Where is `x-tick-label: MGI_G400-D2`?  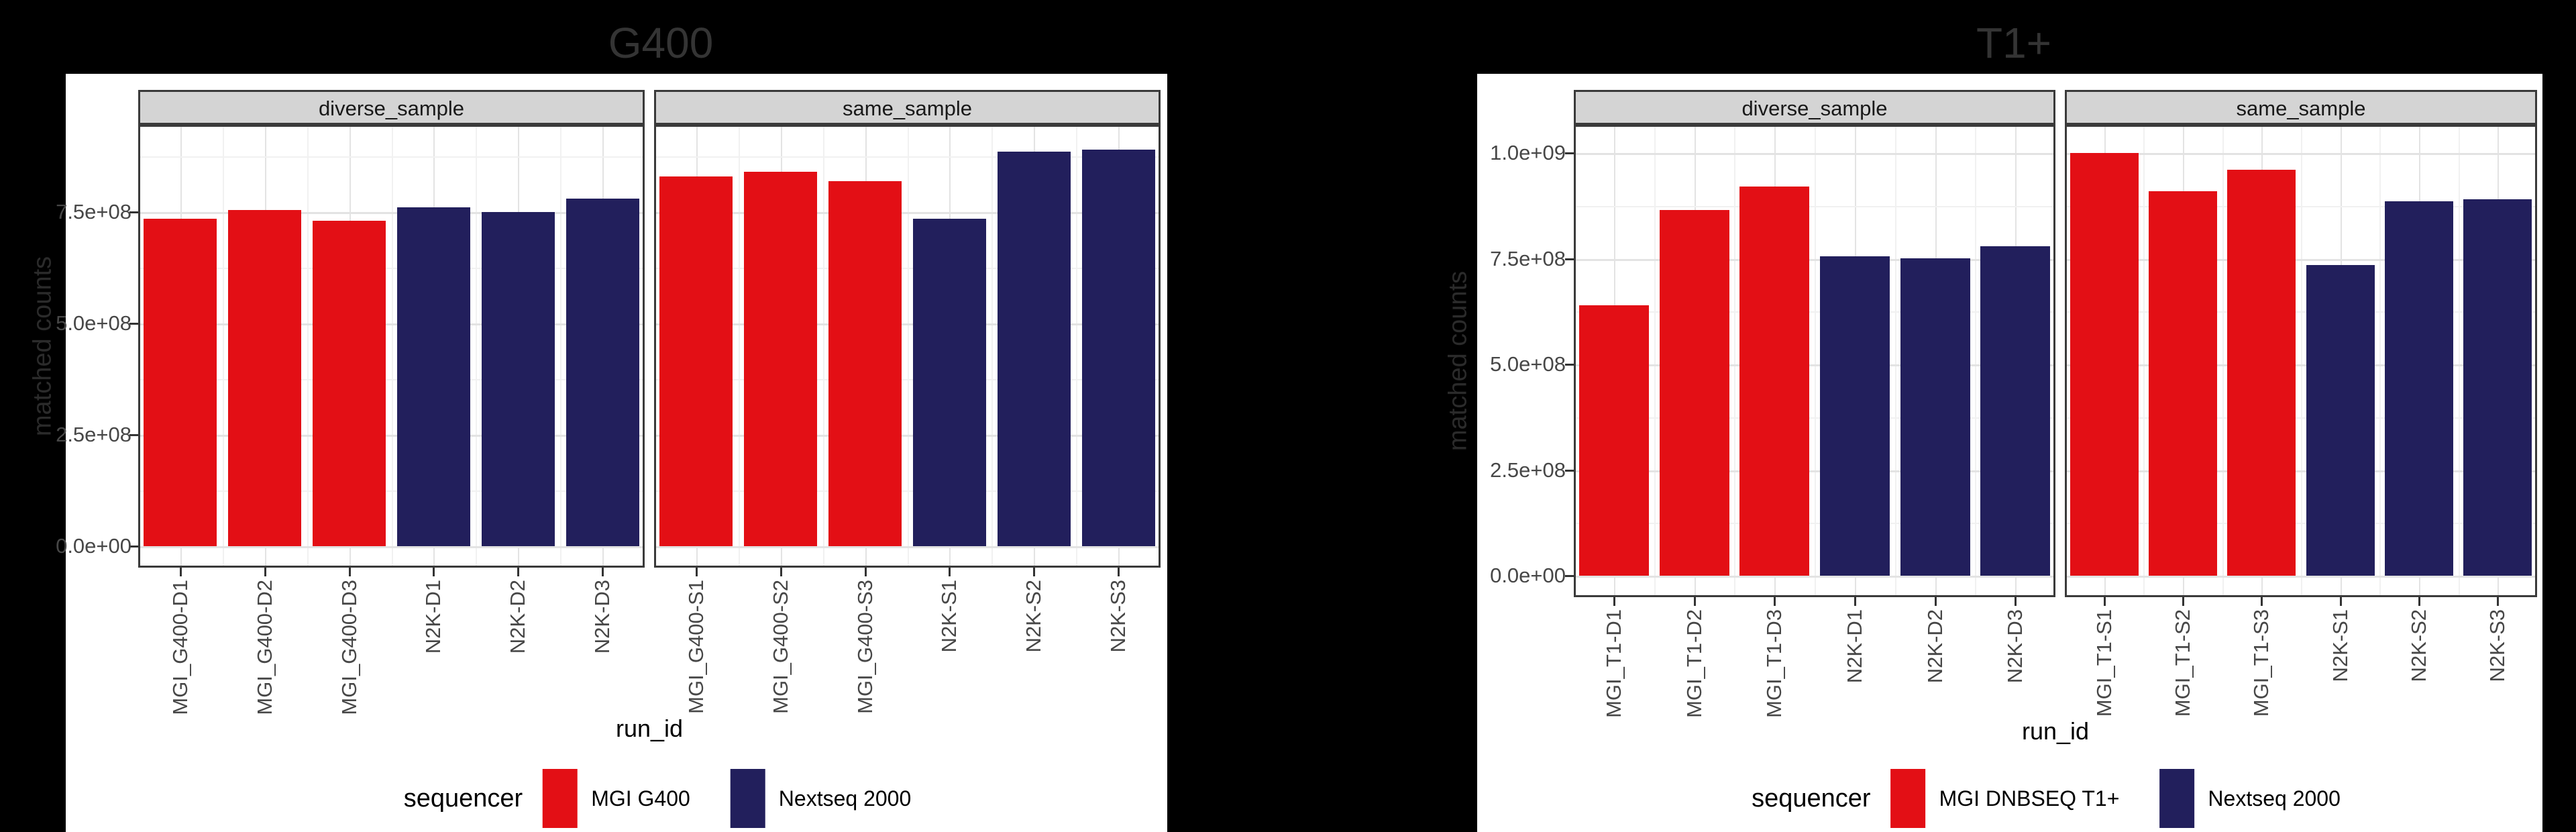
x-tick-label: MGI_G400-D2 is located at coordinates (264, 647).